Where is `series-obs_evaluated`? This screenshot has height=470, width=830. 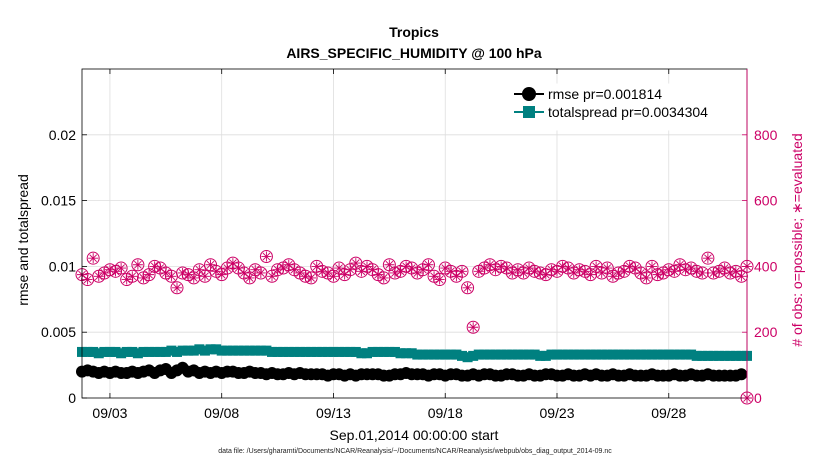 series-obs_evaluated is located at coordinates (414, 292).